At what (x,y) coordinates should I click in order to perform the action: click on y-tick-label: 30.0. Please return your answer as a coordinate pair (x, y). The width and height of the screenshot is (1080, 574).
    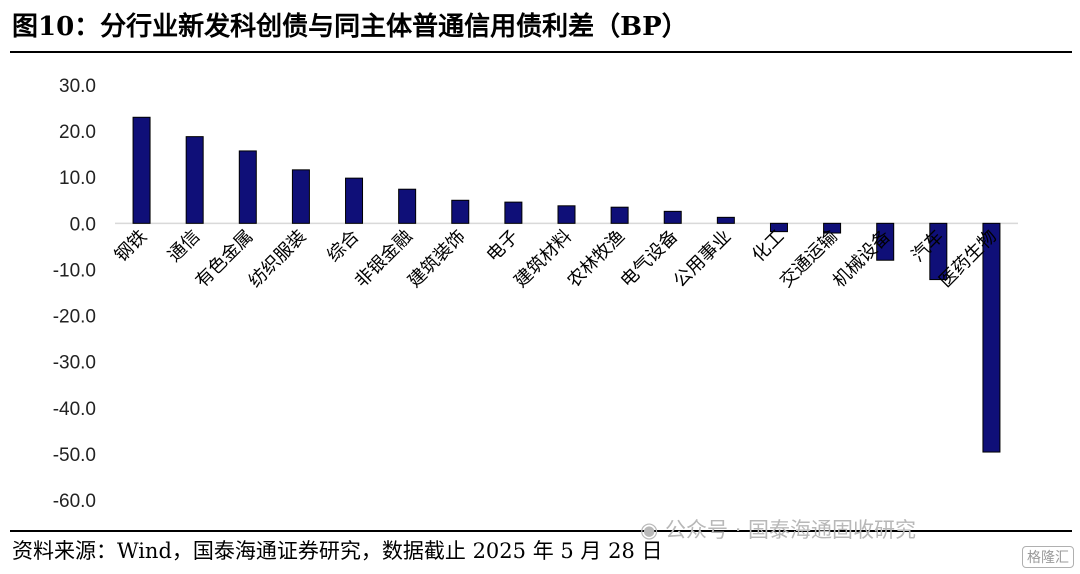
    Looking at the image, I should click on (77, 86).